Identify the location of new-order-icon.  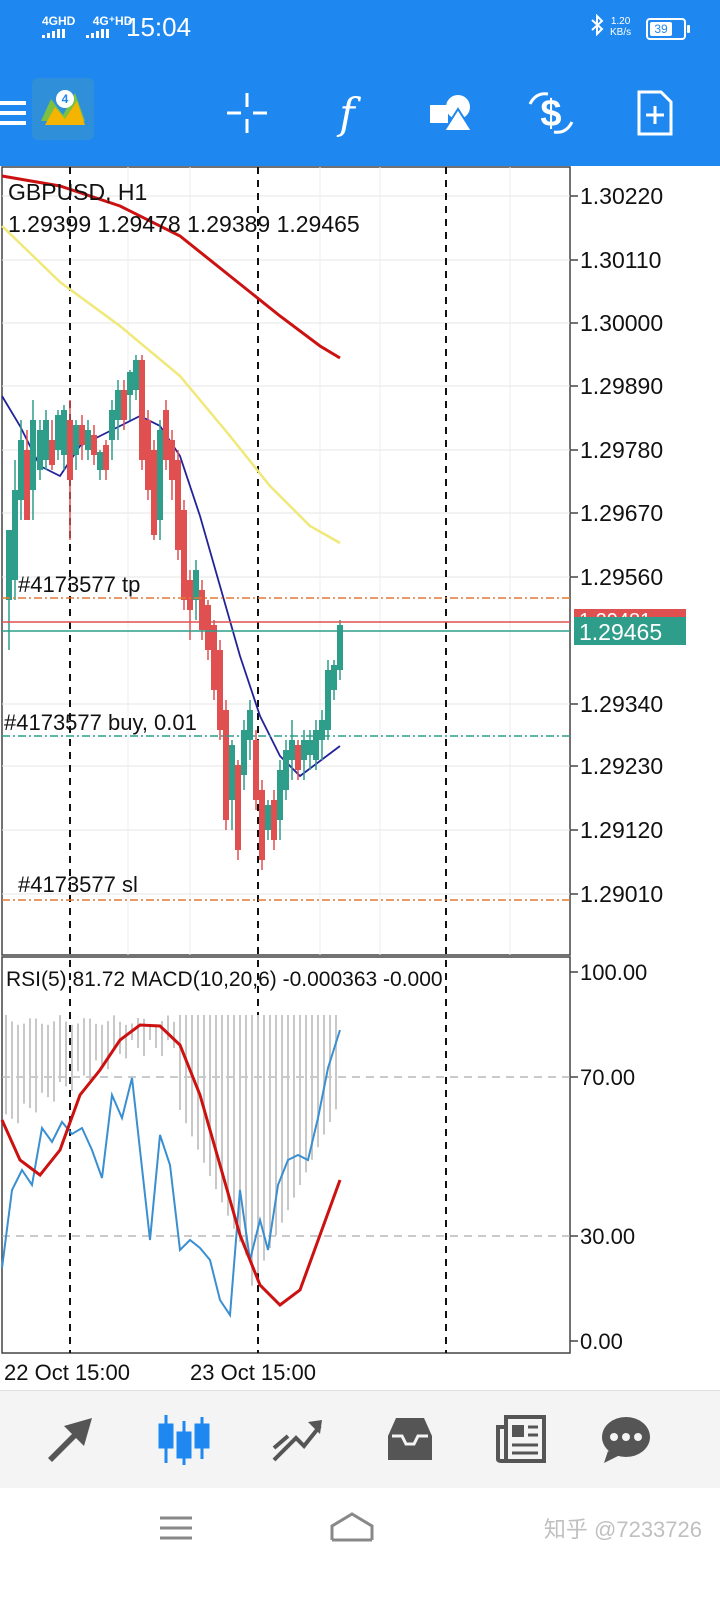
(655, 113).